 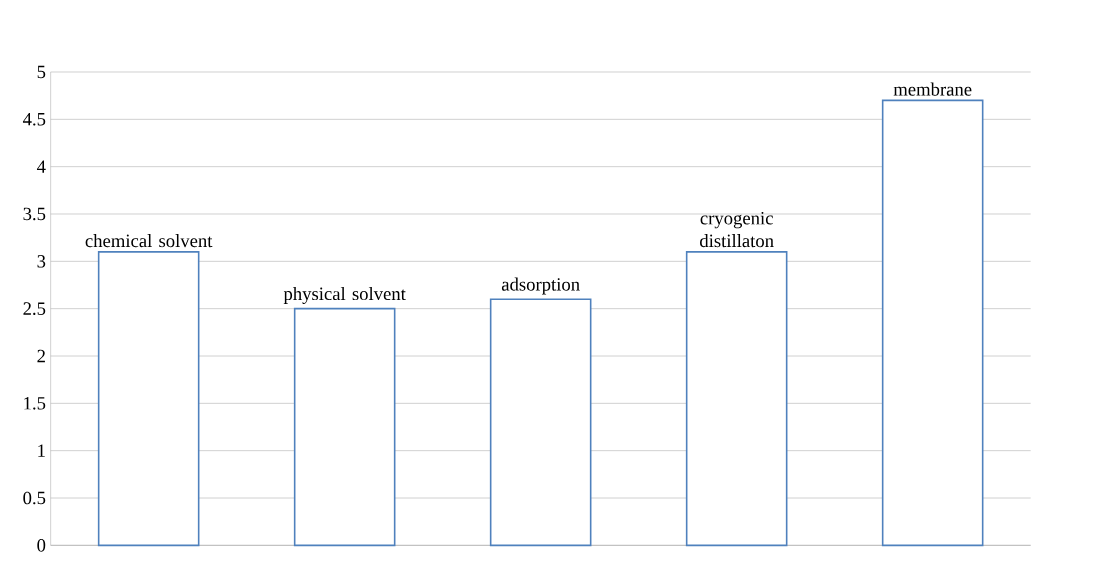 What do you see at coordinates (34, 308) in the screenshot?
I see `y-tick-label: 2.5` at bounding box center [34, 308].